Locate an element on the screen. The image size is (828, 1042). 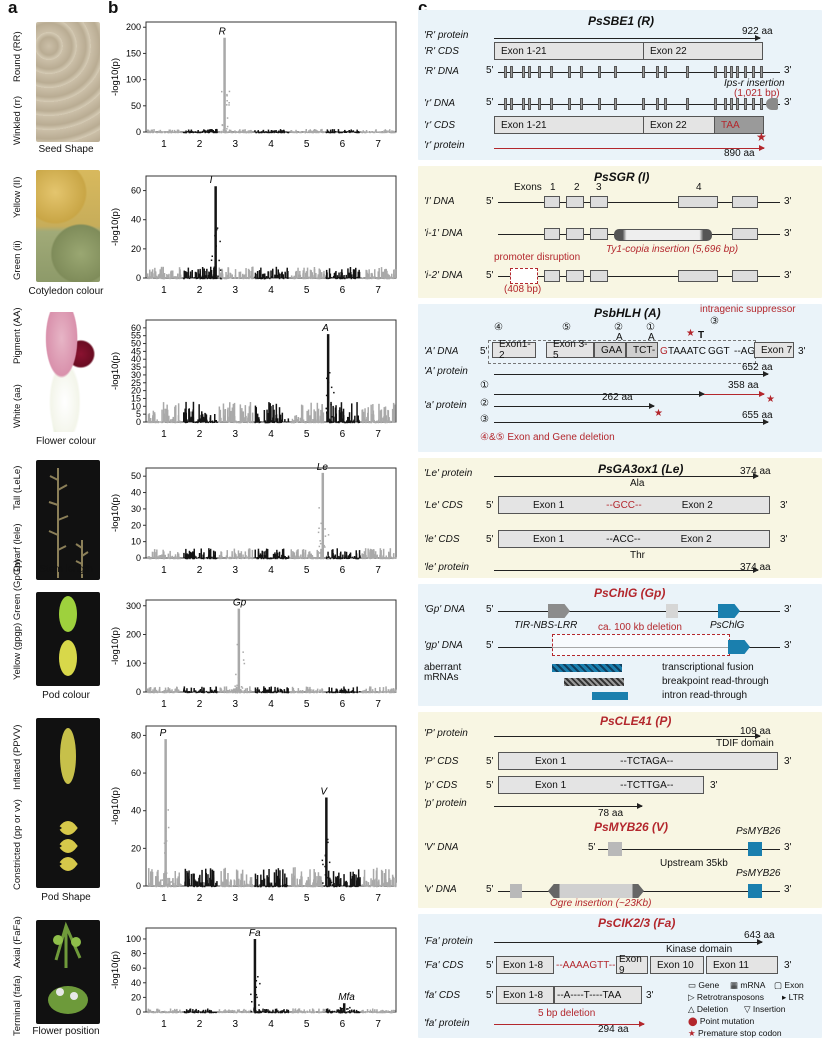
a1-length: 358 aa is located at coordinates (743, 385).